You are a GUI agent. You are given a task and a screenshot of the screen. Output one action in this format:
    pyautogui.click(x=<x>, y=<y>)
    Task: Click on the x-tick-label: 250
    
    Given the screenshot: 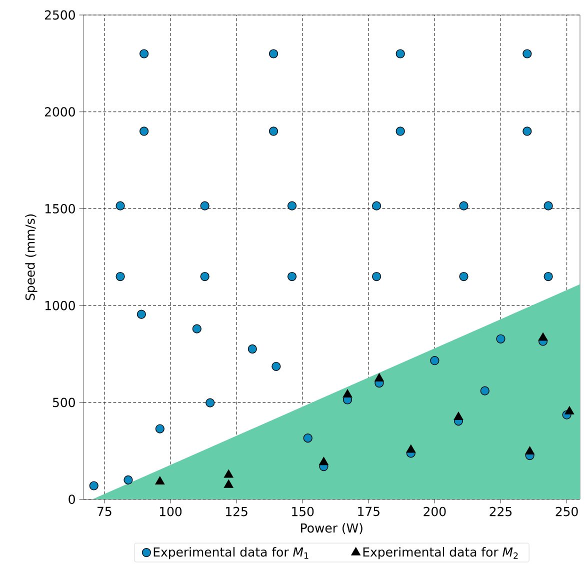 What is the action you would take?
    pyautogui.click(x=567, y=511)
    